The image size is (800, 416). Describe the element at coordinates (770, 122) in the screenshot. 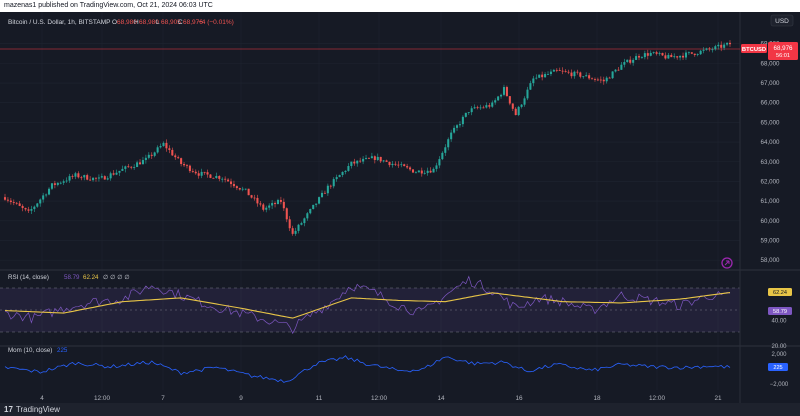

I see `price-tick-label: 65,000` at that location.